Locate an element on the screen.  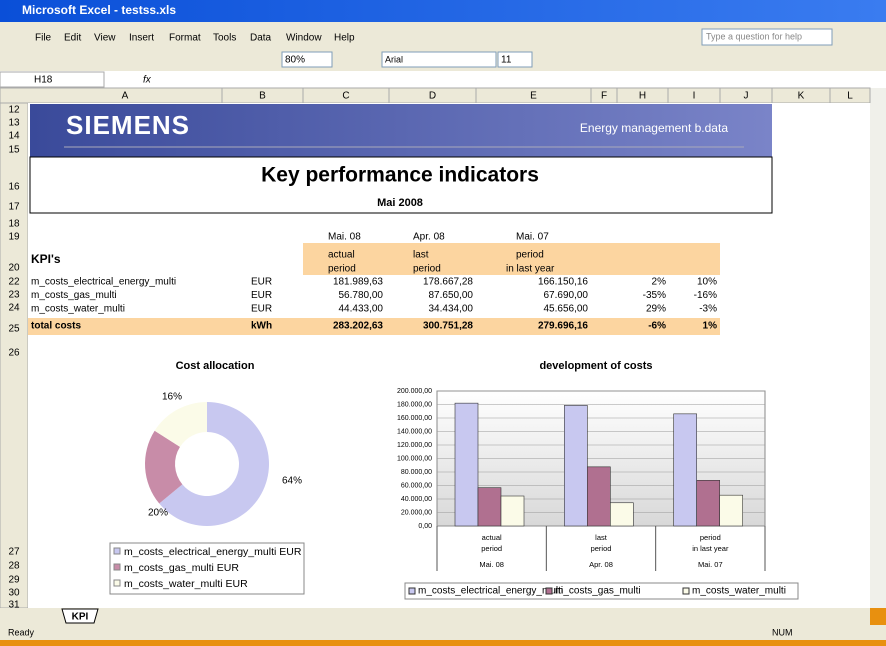
date-header: Apr. 08 is located at coordinates (429, 237).